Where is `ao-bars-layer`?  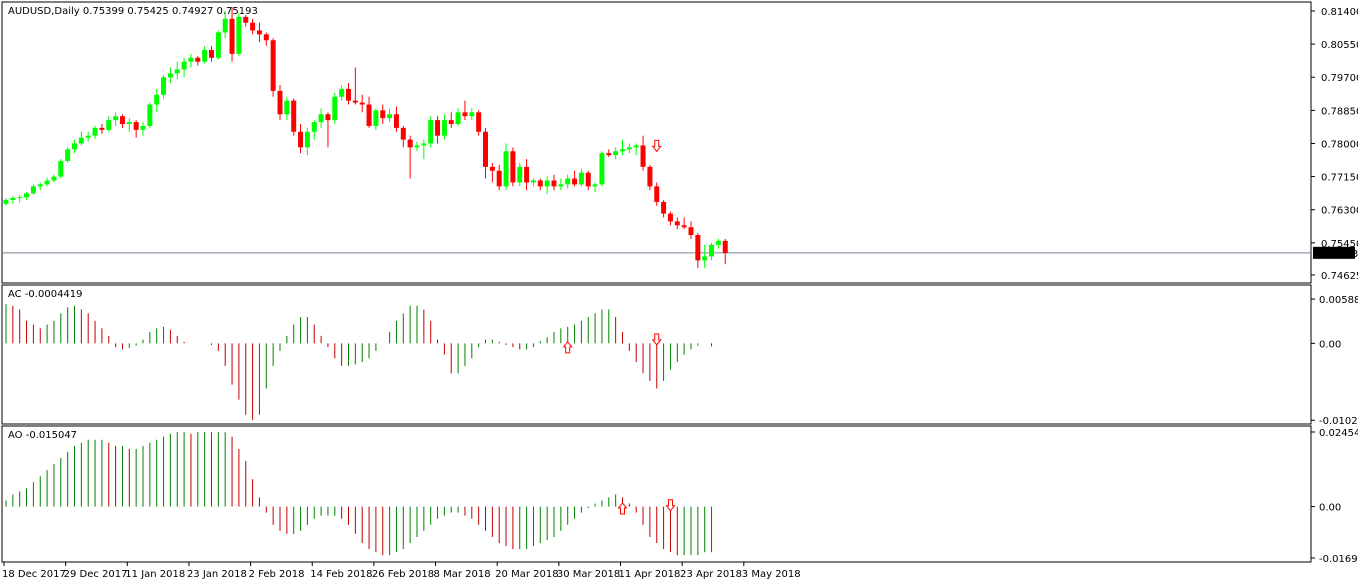 ao-bars-layer is located at coordinates (359, 494).